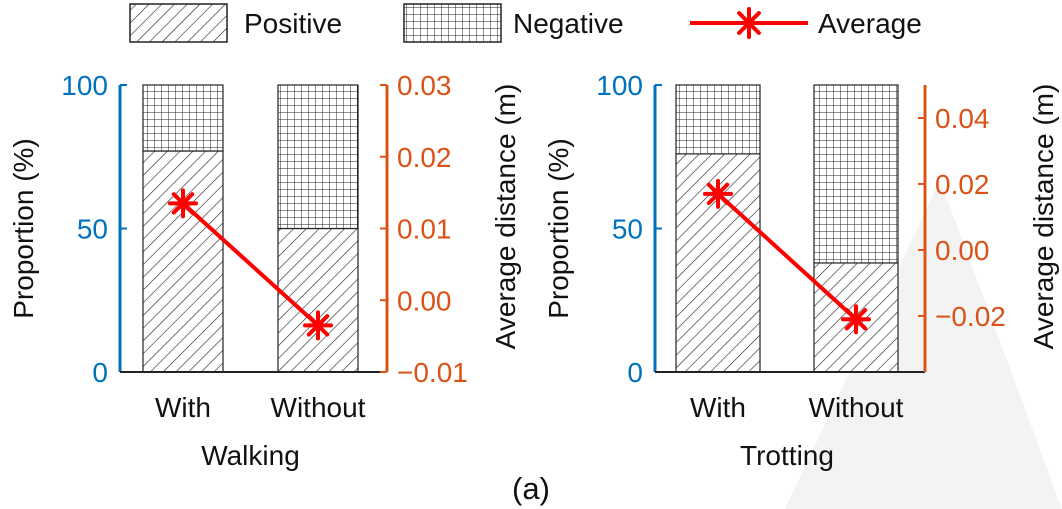 Image resolution: width=1062 pixels, height=509 pixels. What do you see at coordinates (787, 455) in the screenshot?
I see `x-axis-title: Trotting` at bounding box center [787, 455].